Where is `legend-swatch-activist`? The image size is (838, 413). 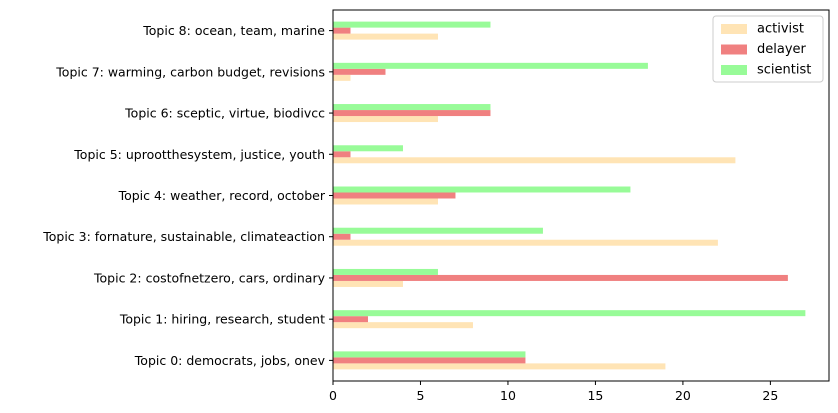
legend-swatch-activist is located at coordinates (734, 29).